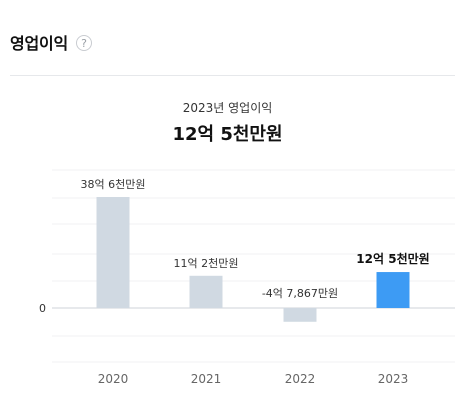 Image resolution: width=455 pixels, height=410 pixels. Describe the element at coordinates (206, 379) in the screenshot. I see `x-axis-label-2021: 2021` at that location.